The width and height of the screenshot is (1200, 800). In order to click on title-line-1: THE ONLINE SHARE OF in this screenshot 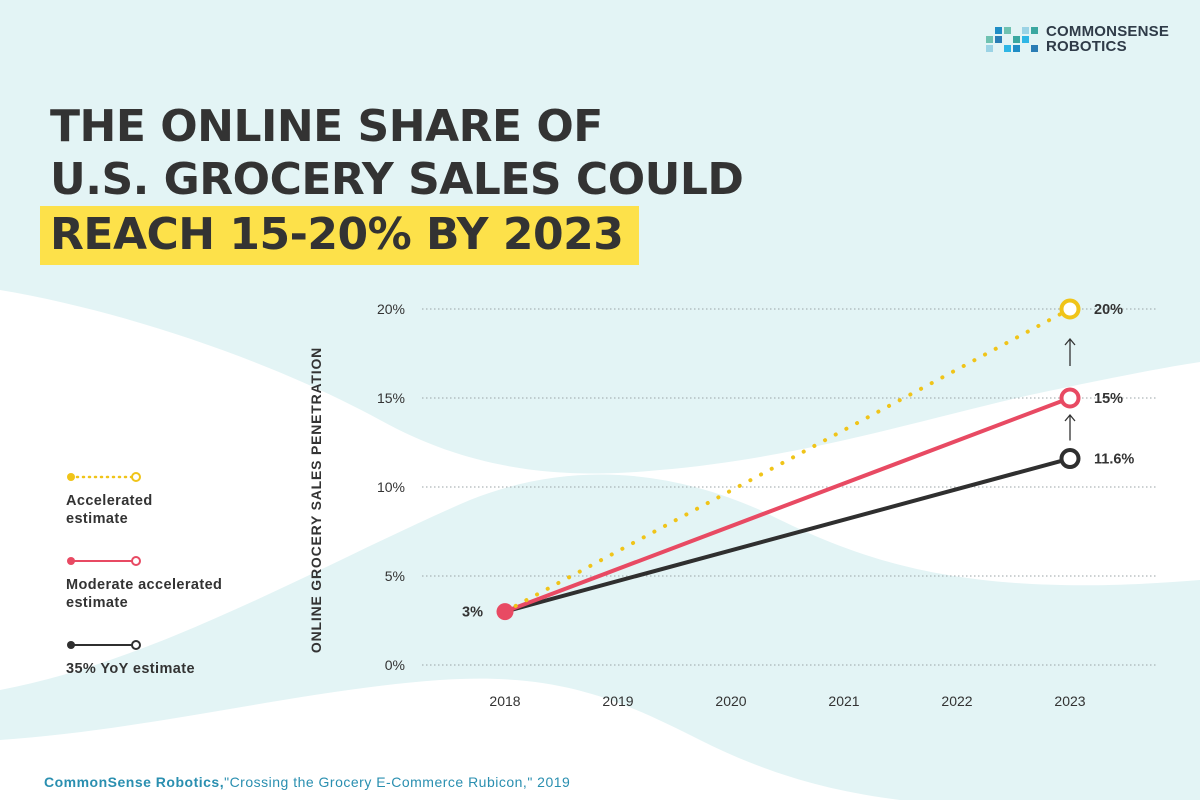, I will do `click(326, 126)`.